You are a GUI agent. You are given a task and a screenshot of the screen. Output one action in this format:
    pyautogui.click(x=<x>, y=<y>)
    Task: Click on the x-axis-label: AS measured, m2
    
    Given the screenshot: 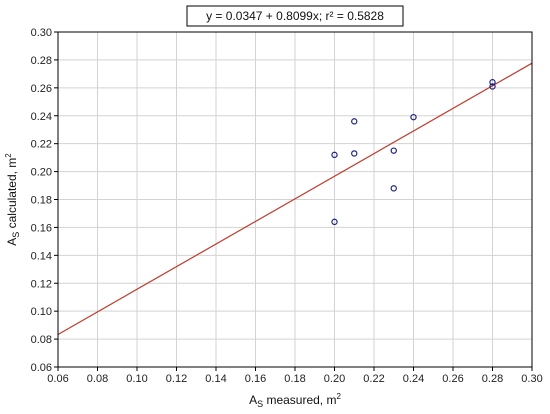 What is the action you would take?
    pyautogui.click(x=295, y=400)
    